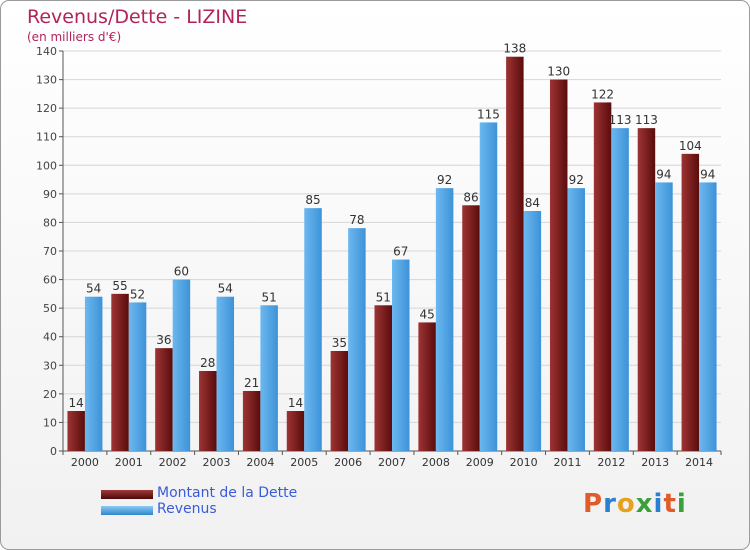 The width and height of the screenshot is (750, 550). Describe the element at coordinates (610, 504) in the screenshot. I see `logo-letter: r` at that location.